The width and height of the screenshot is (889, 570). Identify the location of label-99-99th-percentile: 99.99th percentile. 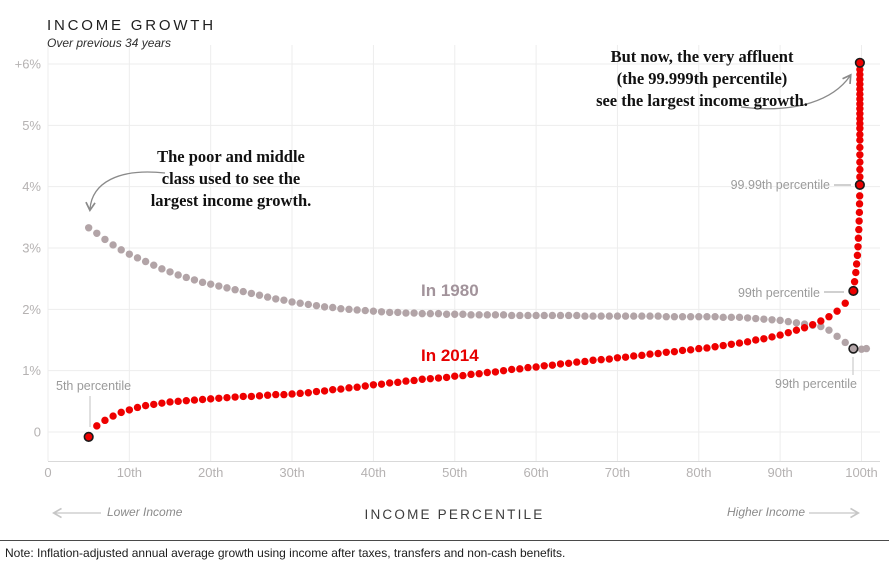
(780, 185).